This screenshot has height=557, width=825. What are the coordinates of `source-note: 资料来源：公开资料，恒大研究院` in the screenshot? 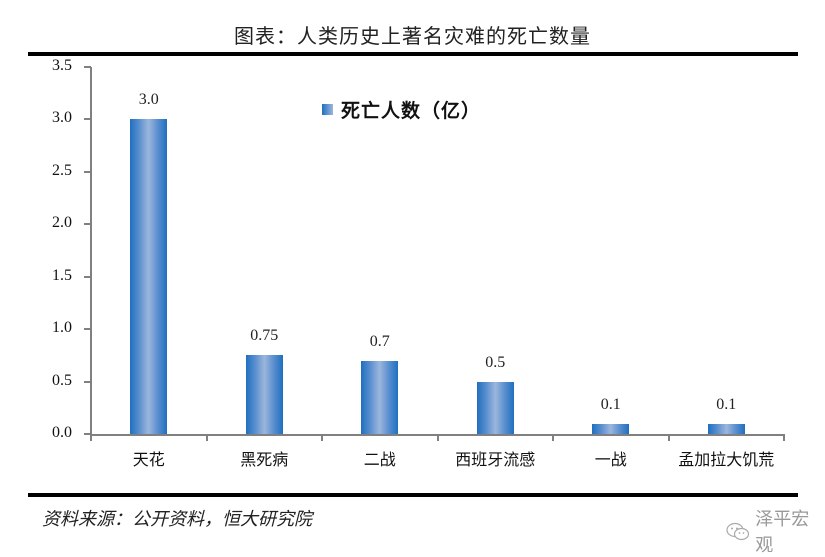 It's located at (177, 519).